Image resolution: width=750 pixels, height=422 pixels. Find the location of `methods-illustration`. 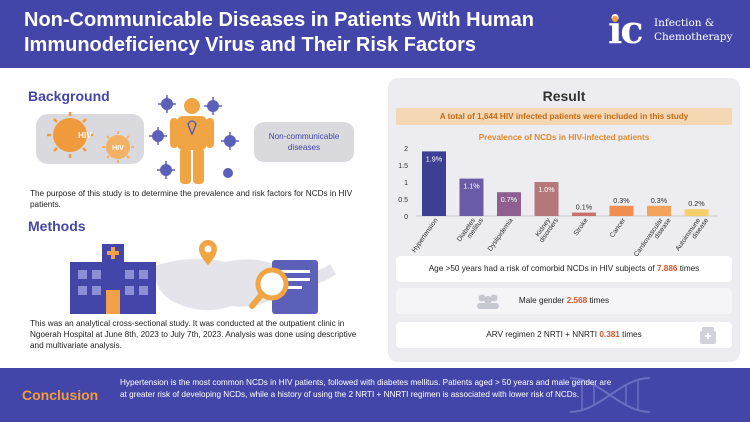

methods-illustration is located at coordinates (203, 277).